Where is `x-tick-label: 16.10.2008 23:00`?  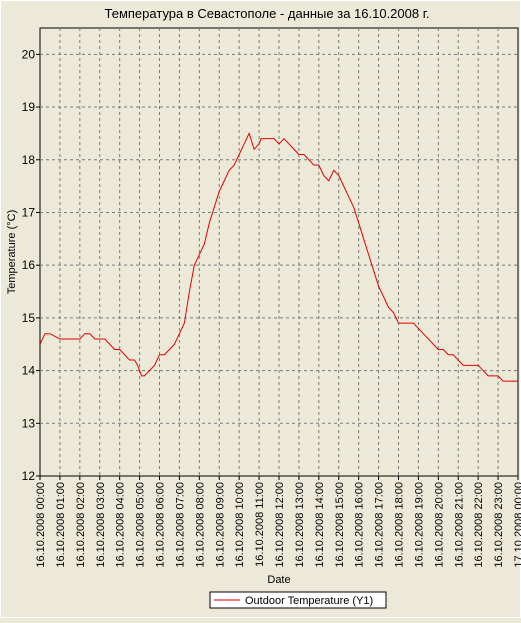
x-tick-label: 16.10.2008 23:00 is located at coordinates (499, 525).